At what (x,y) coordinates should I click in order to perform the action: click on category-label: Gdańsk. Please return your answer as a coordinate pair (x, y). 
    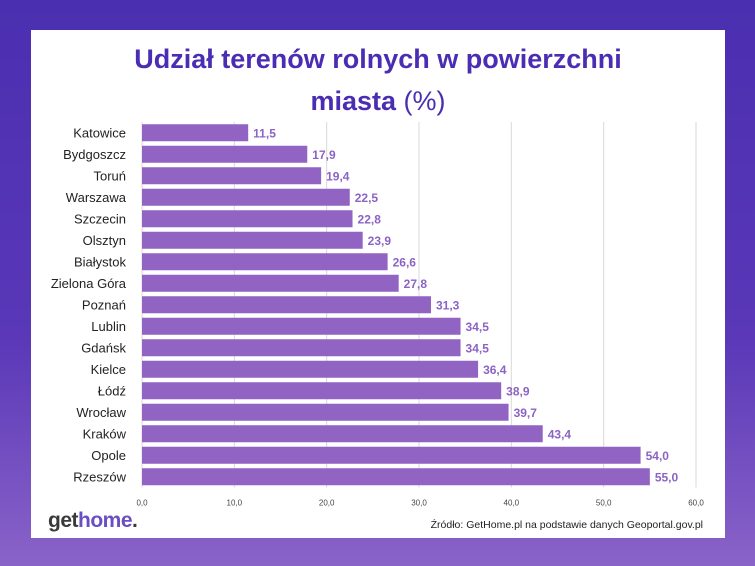
    Looking at the image, I should click on (103, 347).